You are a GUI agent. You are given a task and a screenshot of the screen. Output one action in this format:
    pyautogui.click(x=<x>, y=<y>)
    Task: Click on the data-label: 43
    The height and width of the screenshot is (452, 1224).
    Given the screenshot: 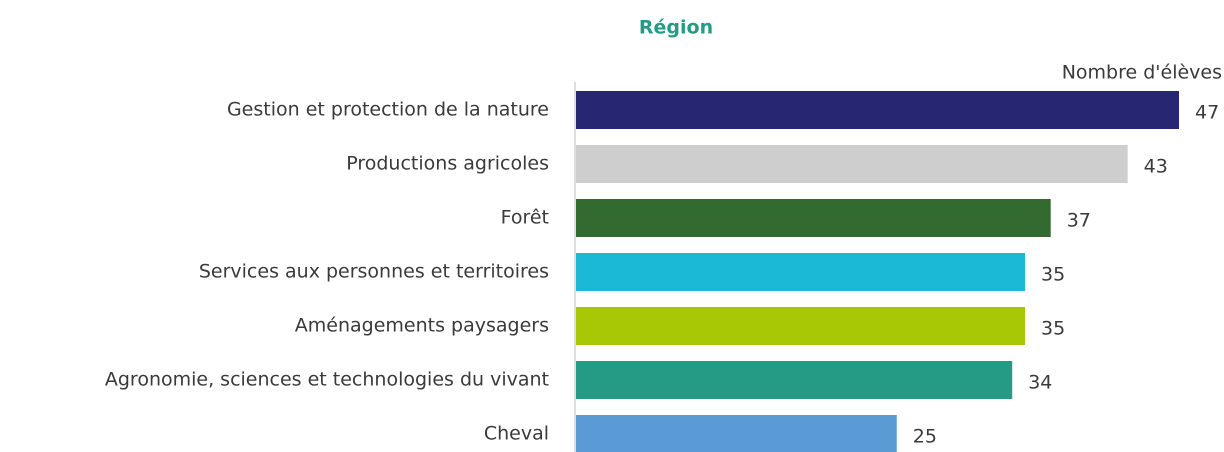 What is the action you would take?
    pyautogui.click(x=1156, y=167)
    